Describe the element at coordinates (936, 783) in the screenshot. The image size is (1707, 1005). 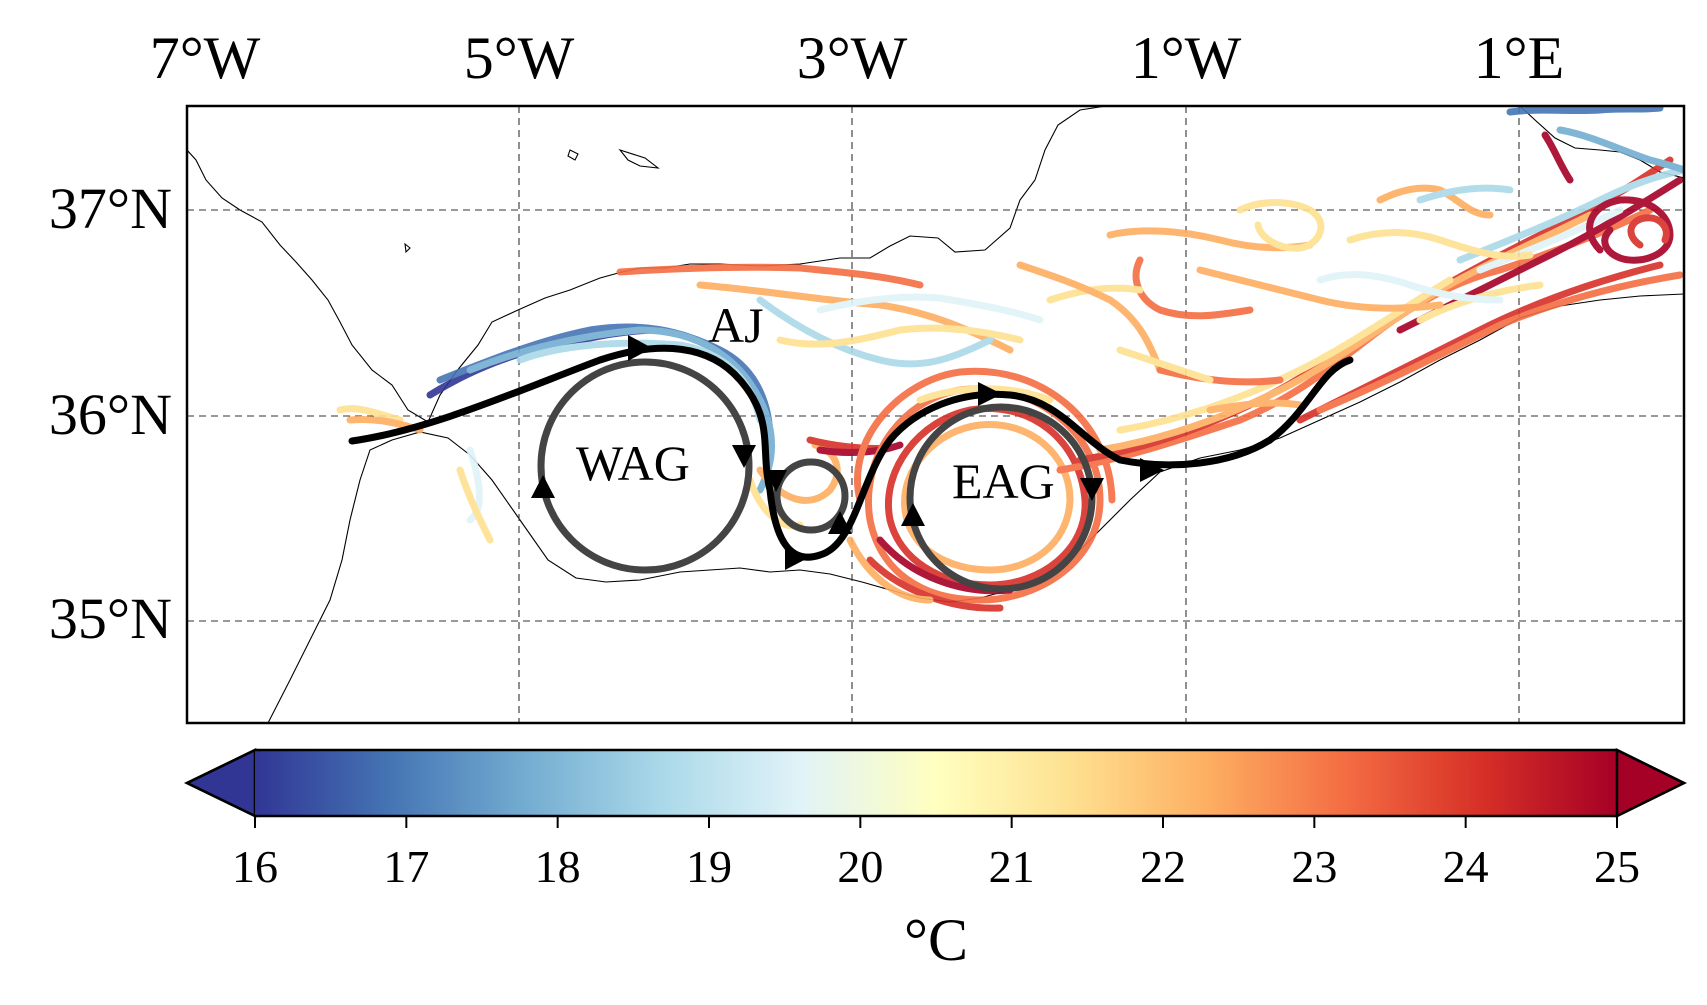
I see `colorbar-gradient` at that location.